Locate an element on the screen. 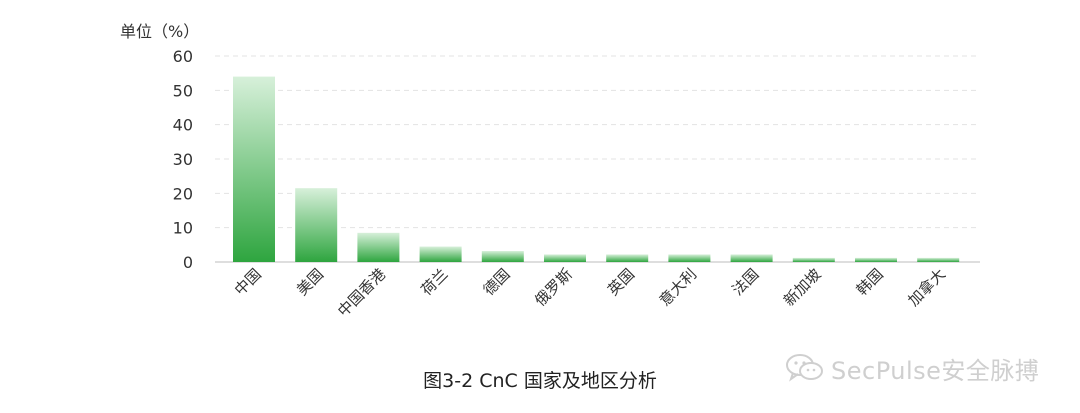  figure-caption: 图3-2 CnC 国家及地区分析 is located at coordinates (540, 381).